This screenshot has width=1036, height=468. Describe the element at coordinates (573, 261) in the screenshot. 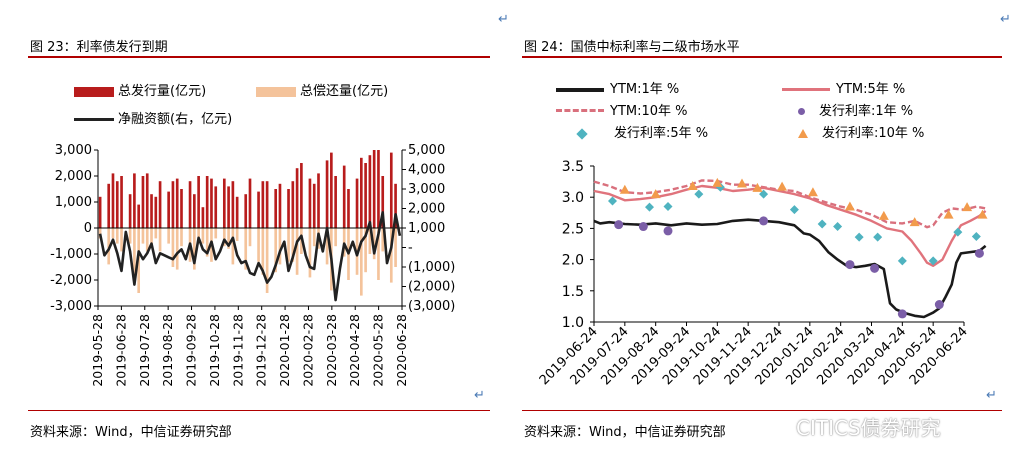

I see `y-tick-label: 2.0` at that location.